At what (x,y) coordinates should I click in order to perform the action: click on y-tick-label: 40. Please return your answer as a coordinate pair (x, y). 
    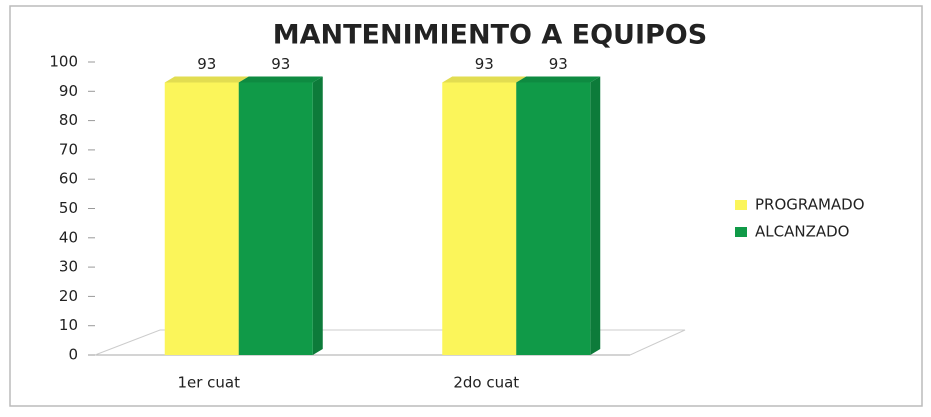
    Looking at the image, I should click on (68, 237).